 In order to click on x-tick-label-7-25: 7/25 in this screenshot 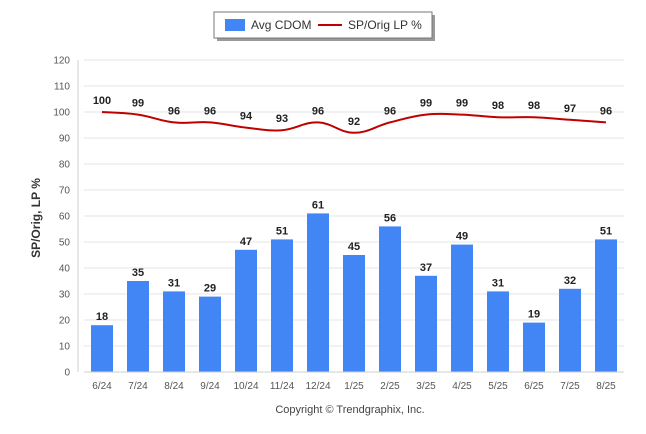, I will do `click(570, 386)`.